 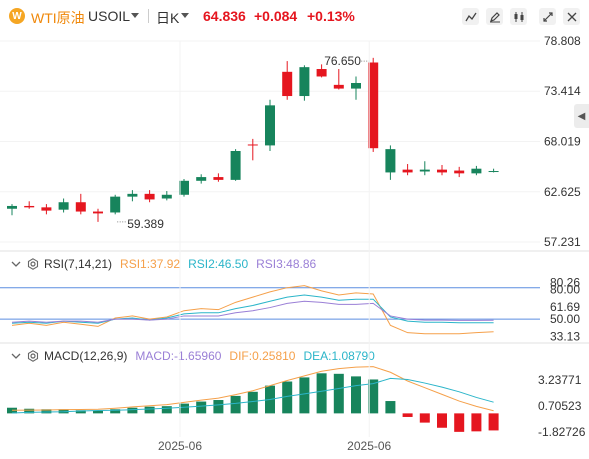 I want to click on rsi-axis-tick: 50.00, so click(x=565, y=319).